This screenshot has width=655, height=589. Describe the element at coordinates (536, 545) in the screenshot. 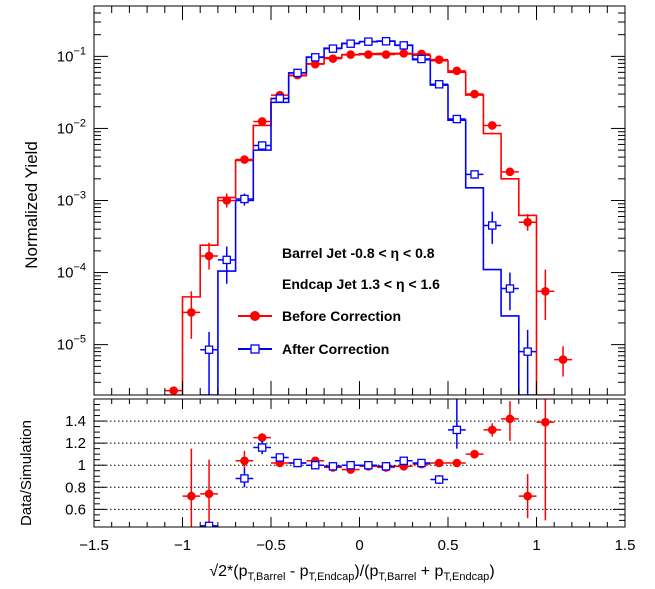

I see `x-tick-label: 1` at that location.